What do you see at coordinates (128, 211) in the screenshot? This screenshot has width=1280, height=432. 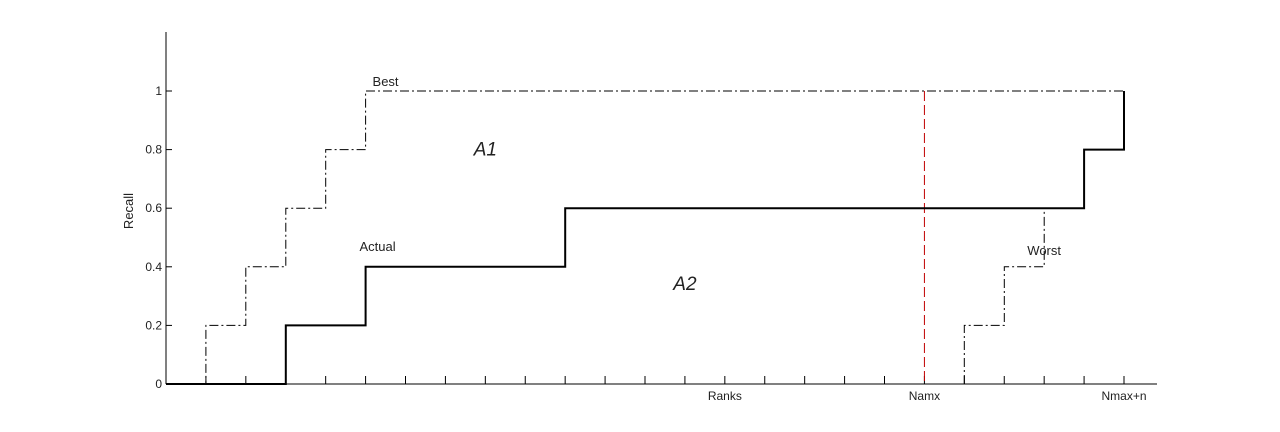 I see `y-axis-title: Recall` at bounding box center [128, 211].